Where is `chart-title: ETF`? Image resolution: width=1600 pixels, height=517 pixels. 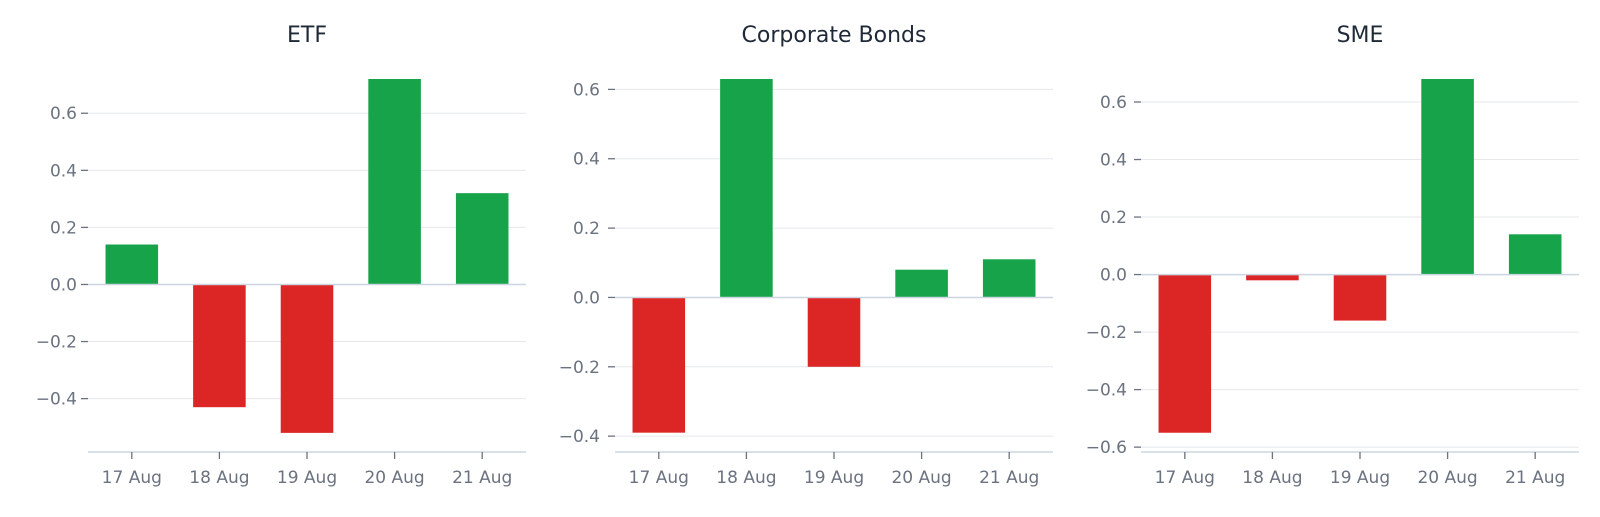
chart-title: ETF is located at coordinates (307, 35).